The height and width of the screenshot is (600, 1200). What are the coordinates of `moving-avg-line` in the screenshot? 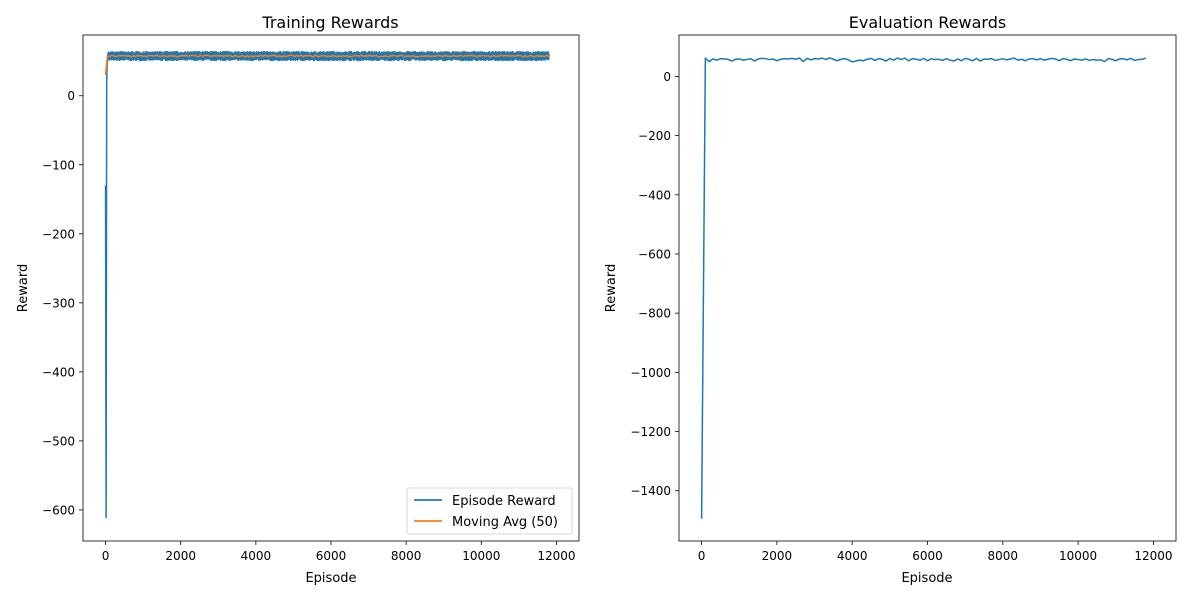 It's located at (327, 65).